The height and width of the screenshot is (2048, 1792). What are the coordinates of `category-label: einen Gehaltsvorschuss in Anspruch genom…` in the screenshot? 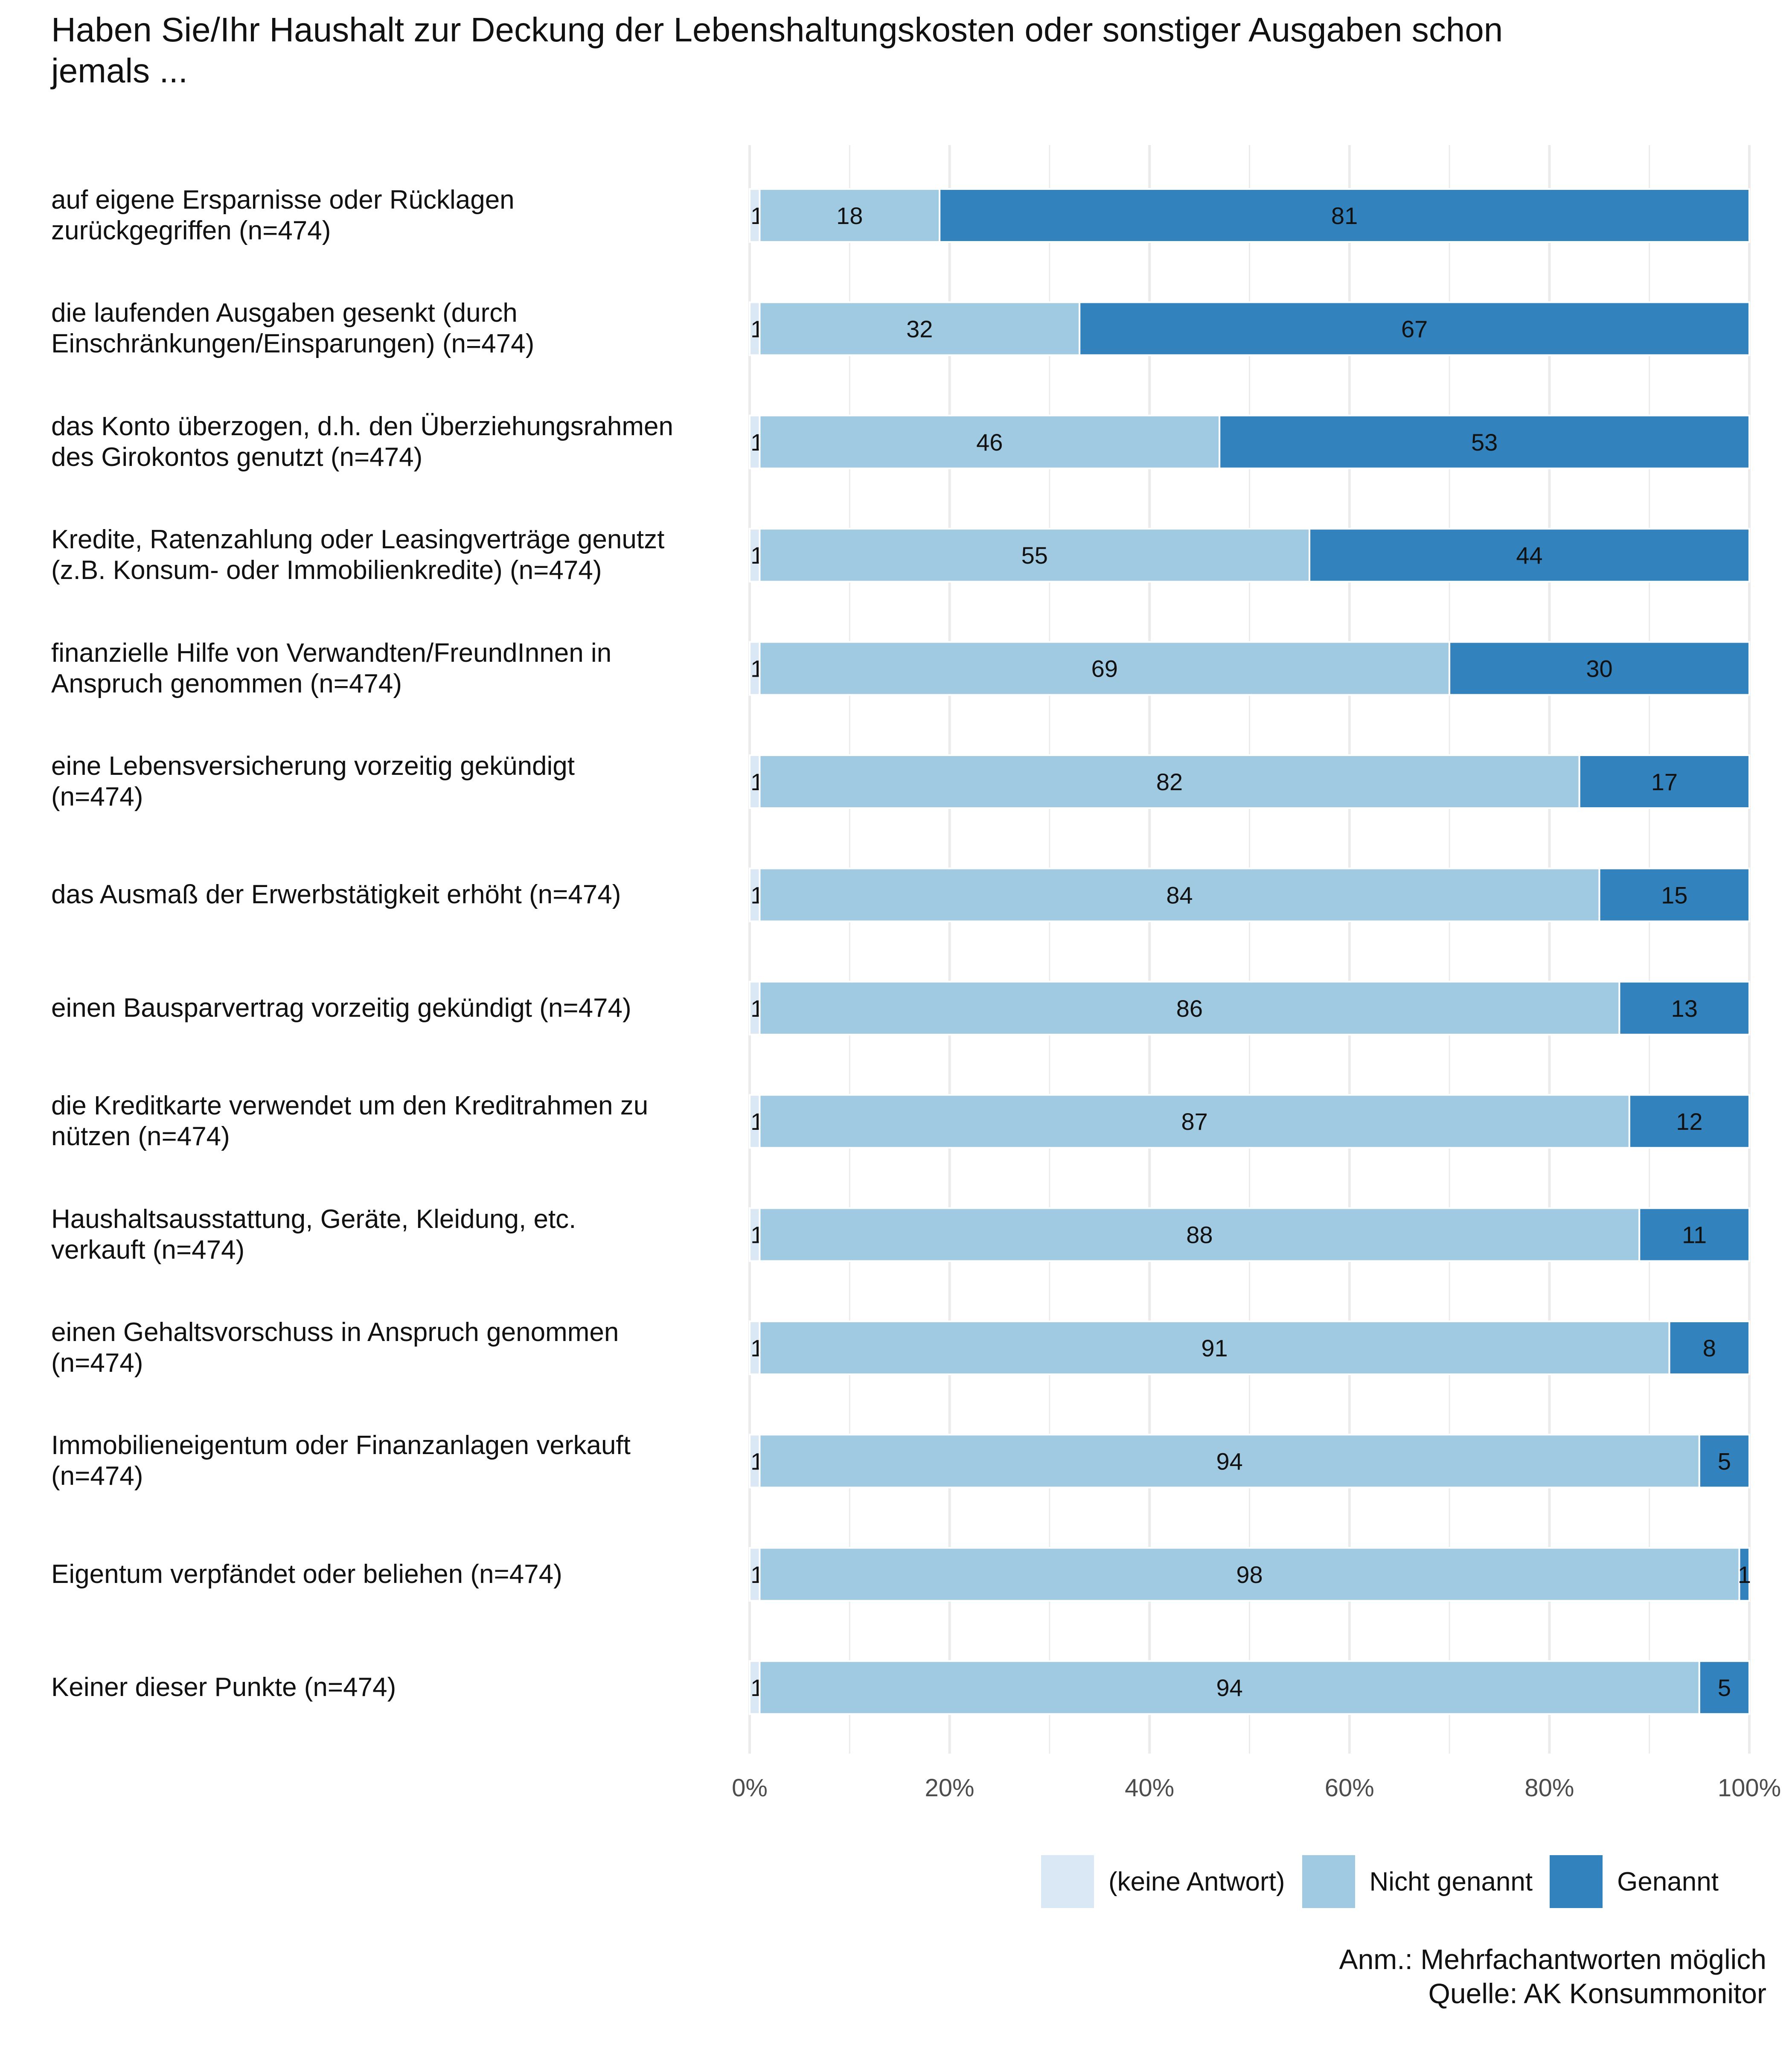 It's located at (384, 1348).